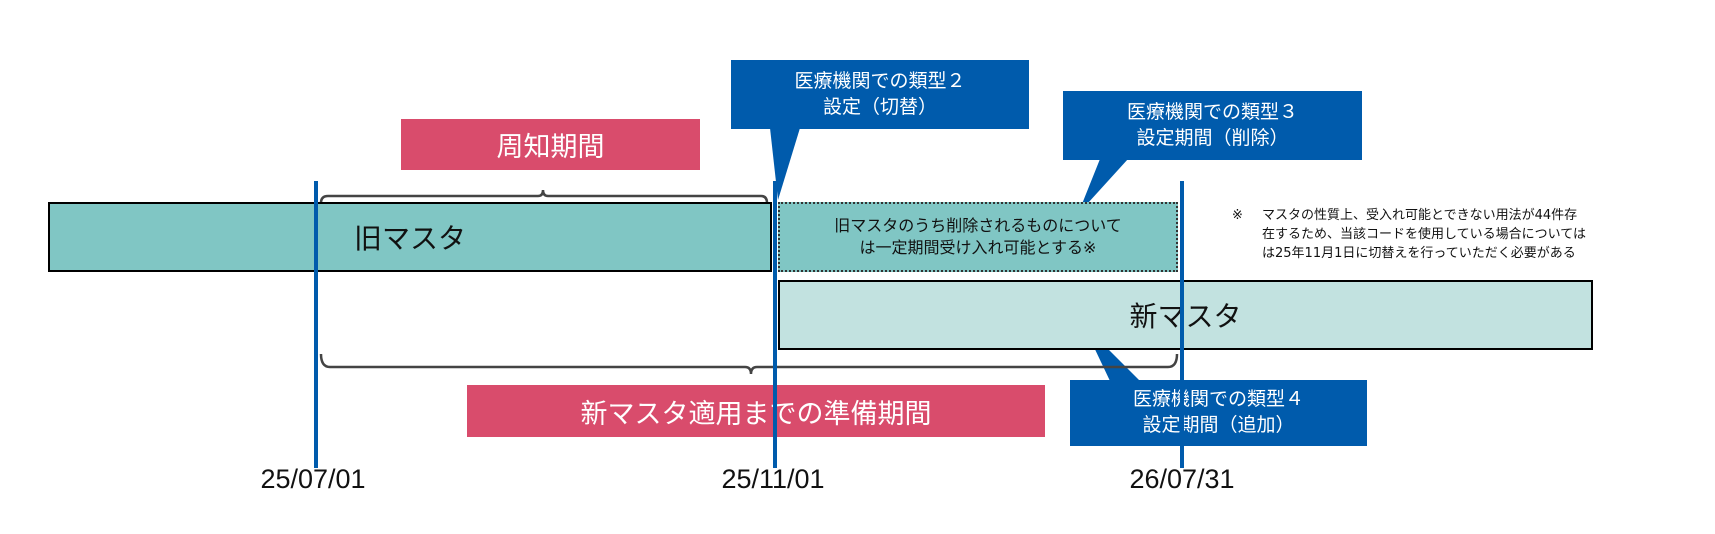 Image resolution: width=1715 pixels, height=534 pixels. What do you see at coordinates (978, 225) in the screenshot?
I see `transition-text-line1: 旧マスタのうち削除されるものについて` at bounding box center [978, 225].